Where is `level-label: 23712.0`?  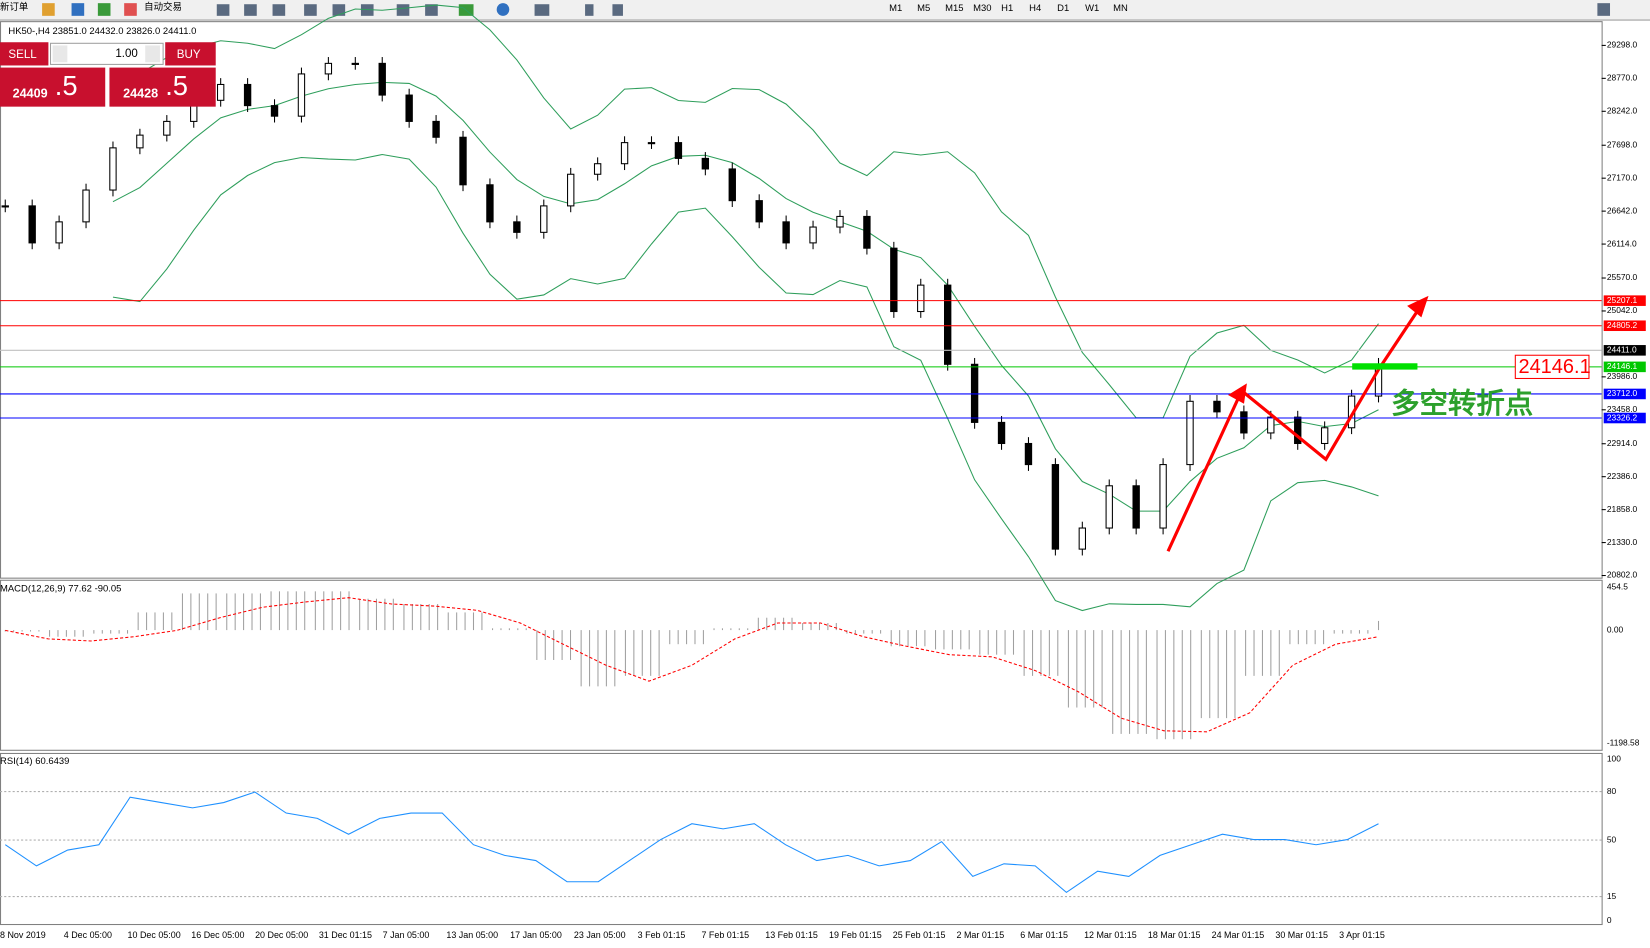
level-label: 23712.0 is located at coordinates (1622, 393).